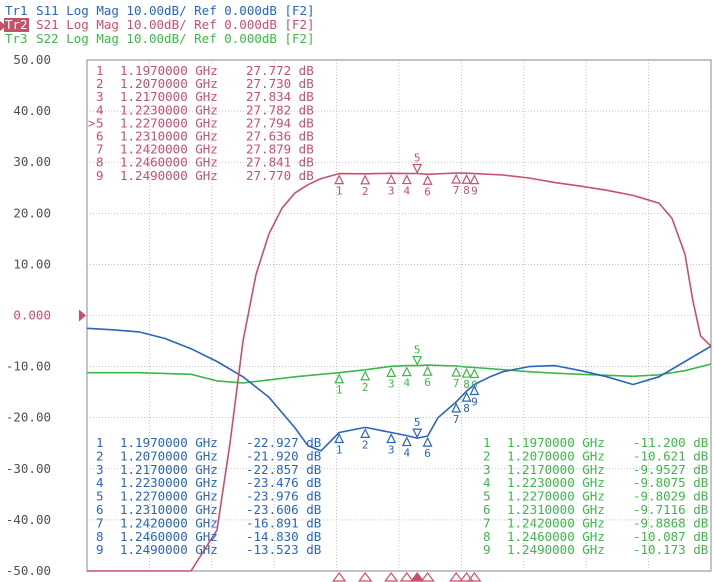 This screenshot has width=714, height=582. What do you see at coordinates (47, 24) in the screenshot?
I see `trace-param: S21` at bounding box center [47, 24].